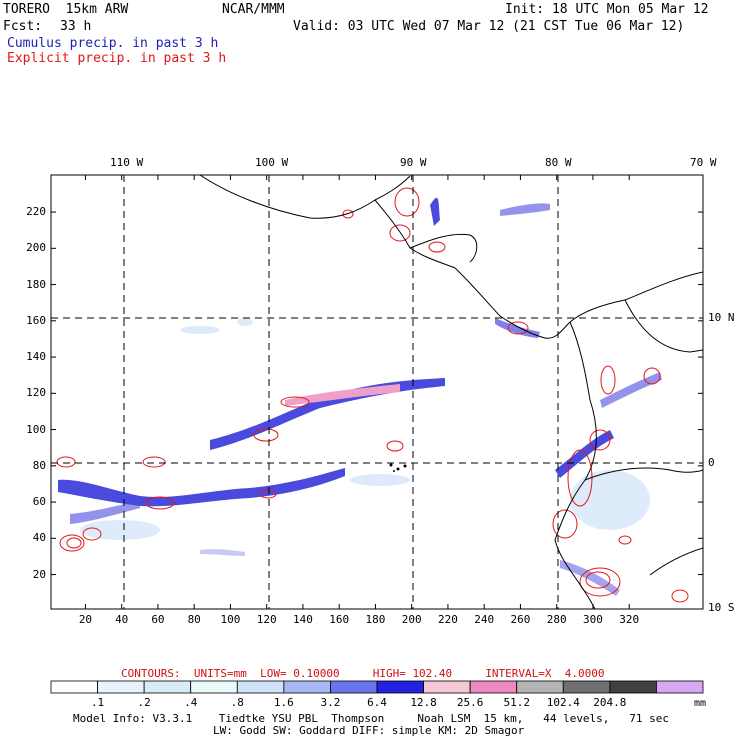 This screenshot has height=740, width=740. What do you see at coordinates (36, 357) in the screenshot?
I see `y-tick-label: 140` at bounding box center [36, 357].